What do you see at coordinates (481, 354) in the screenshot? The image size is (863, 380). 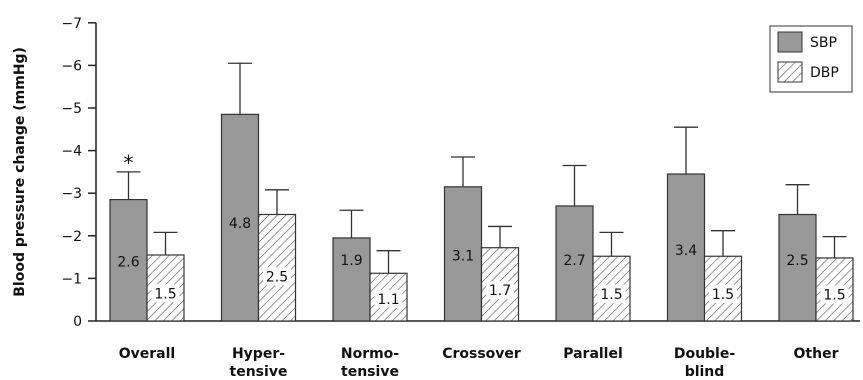 I see `category-label: Crossover` at bounding box center [481, 354].